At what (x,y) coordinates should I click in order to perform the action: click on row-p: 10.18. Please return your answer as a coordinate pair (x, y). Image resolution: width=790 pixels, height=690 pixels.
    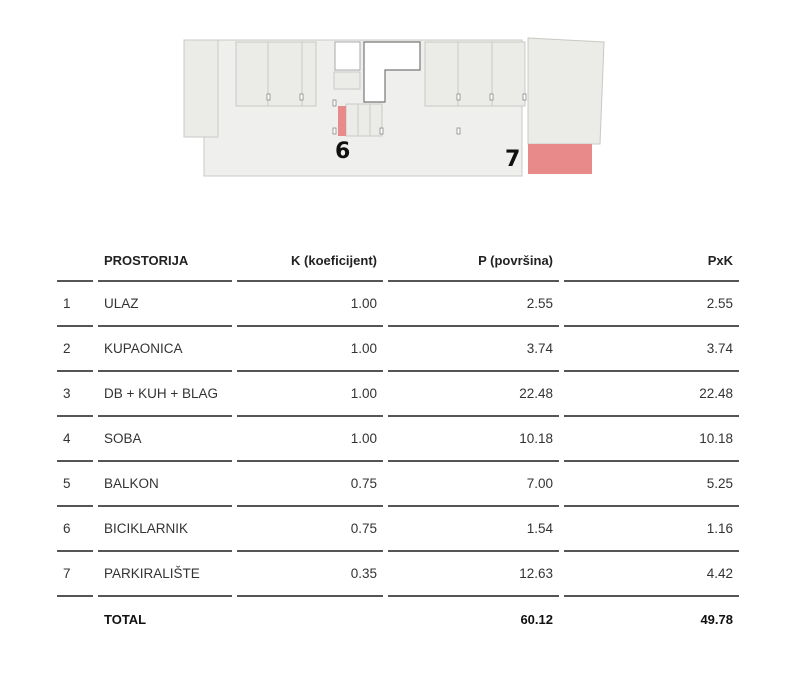
    Looking at the image, I should click on (473, 439).